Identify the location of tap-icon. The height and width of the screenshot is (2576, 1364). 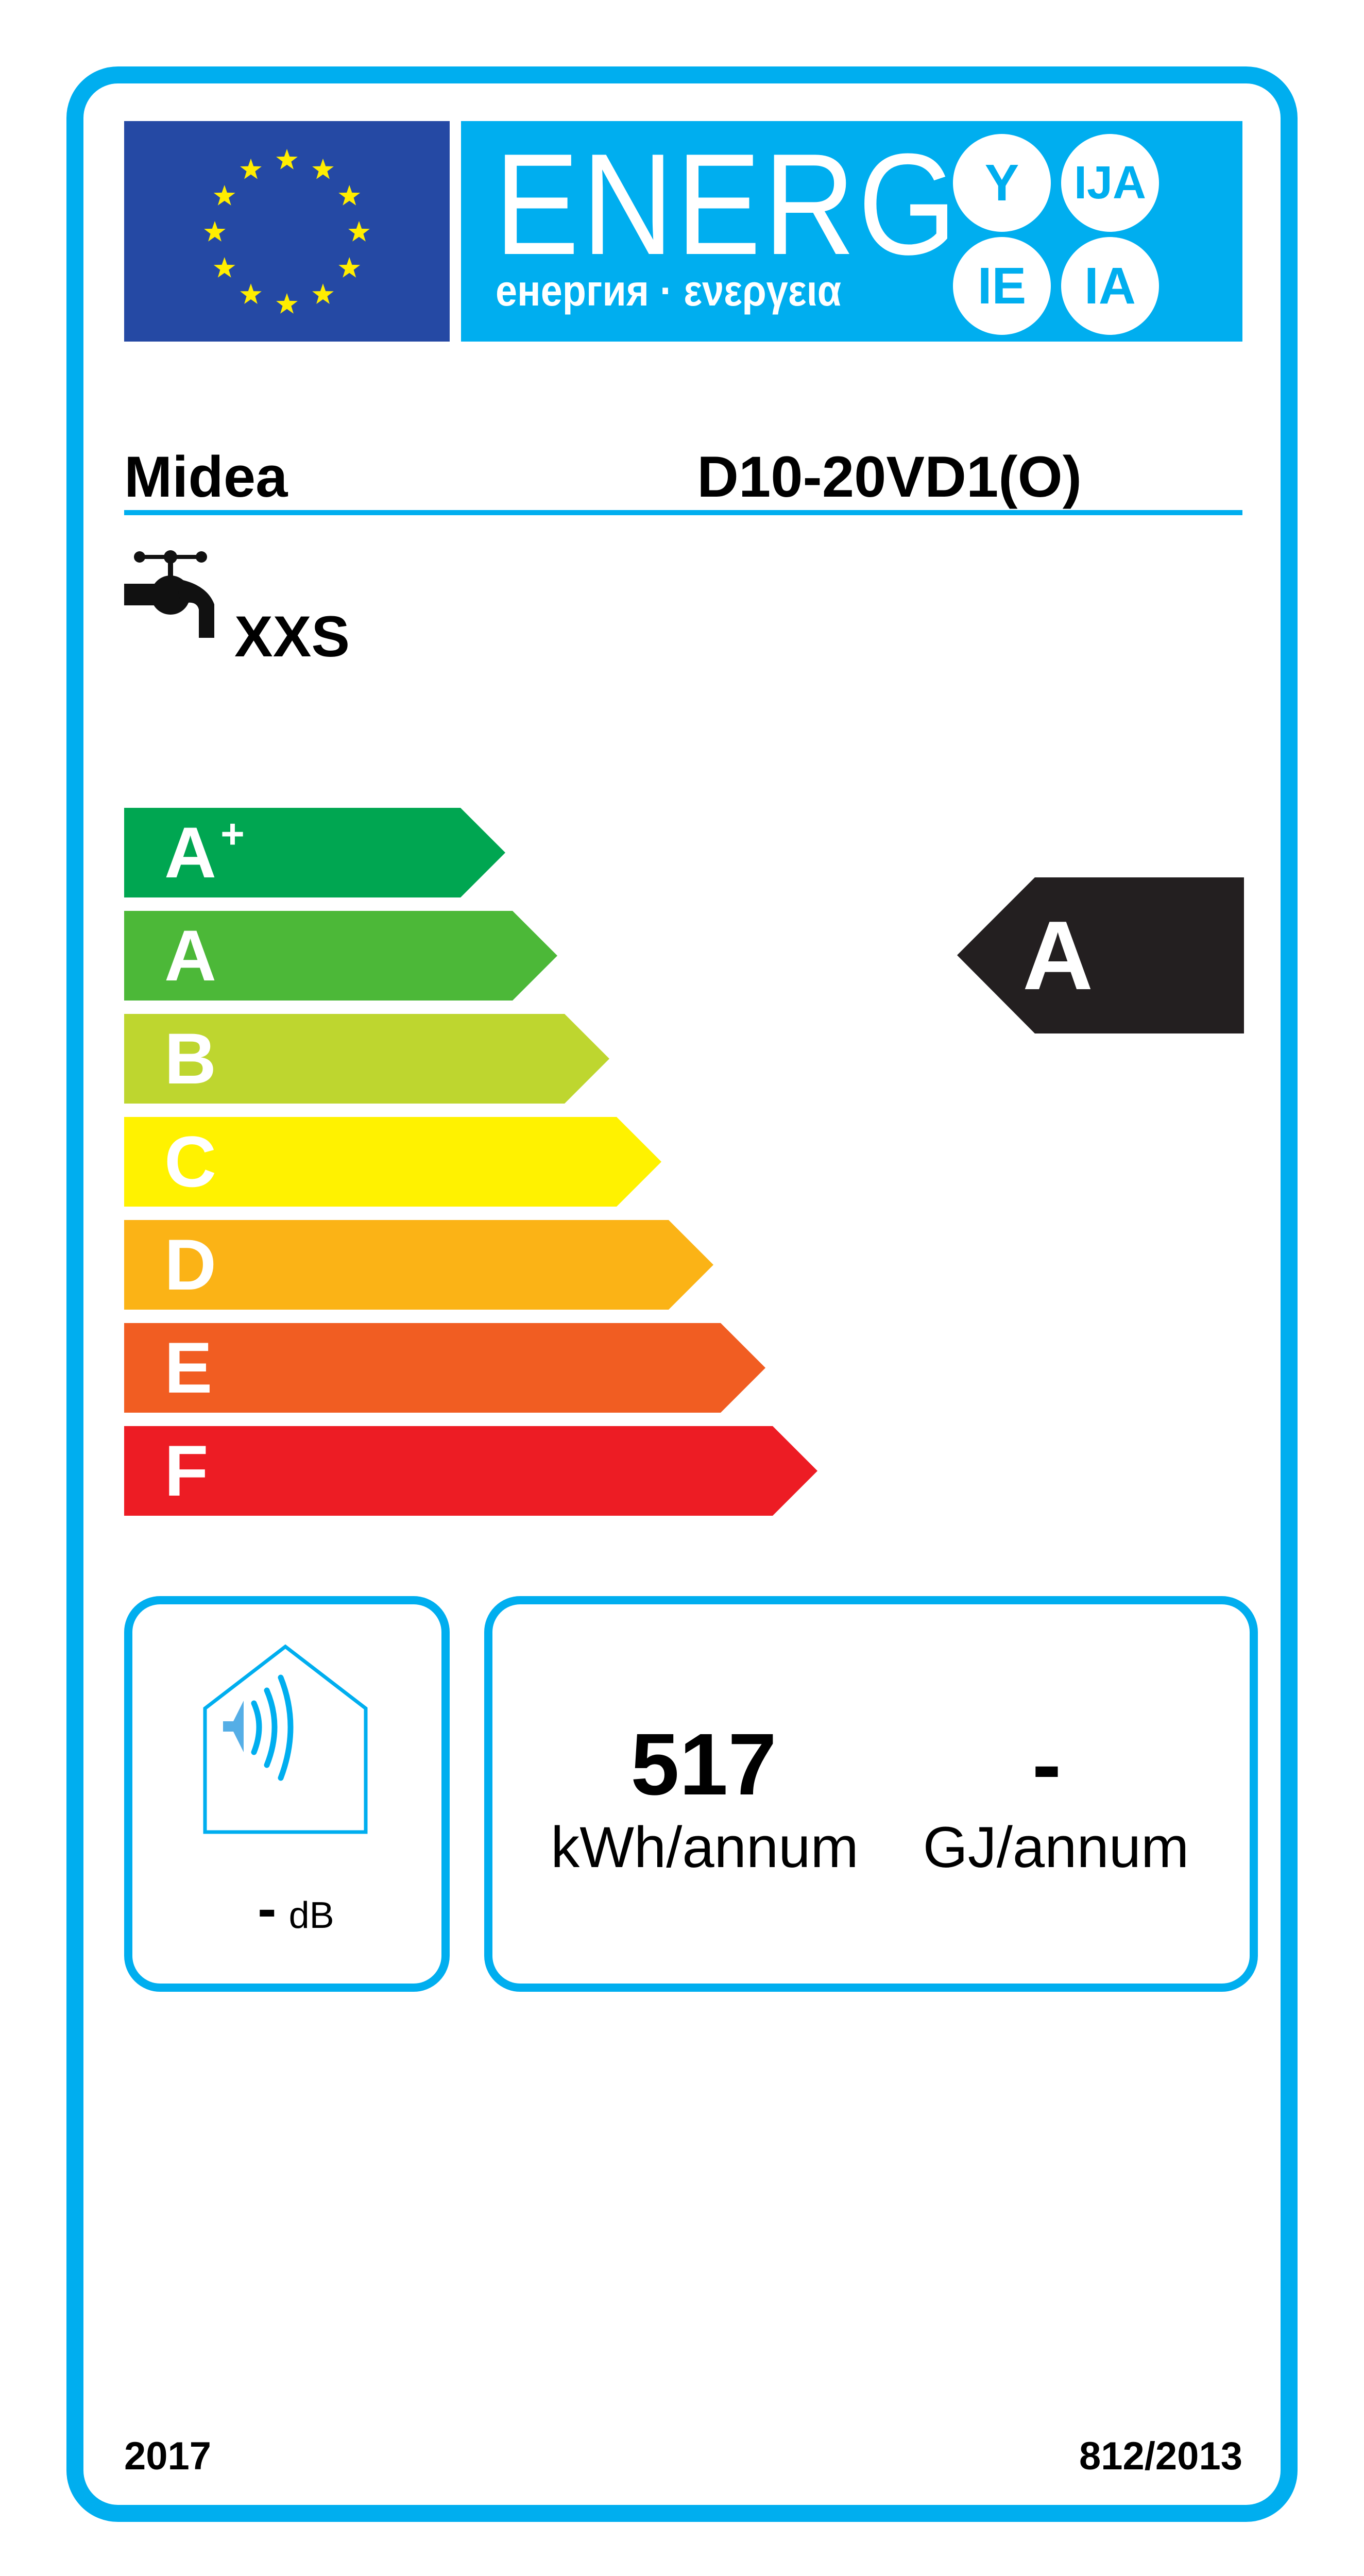
(173, 595).